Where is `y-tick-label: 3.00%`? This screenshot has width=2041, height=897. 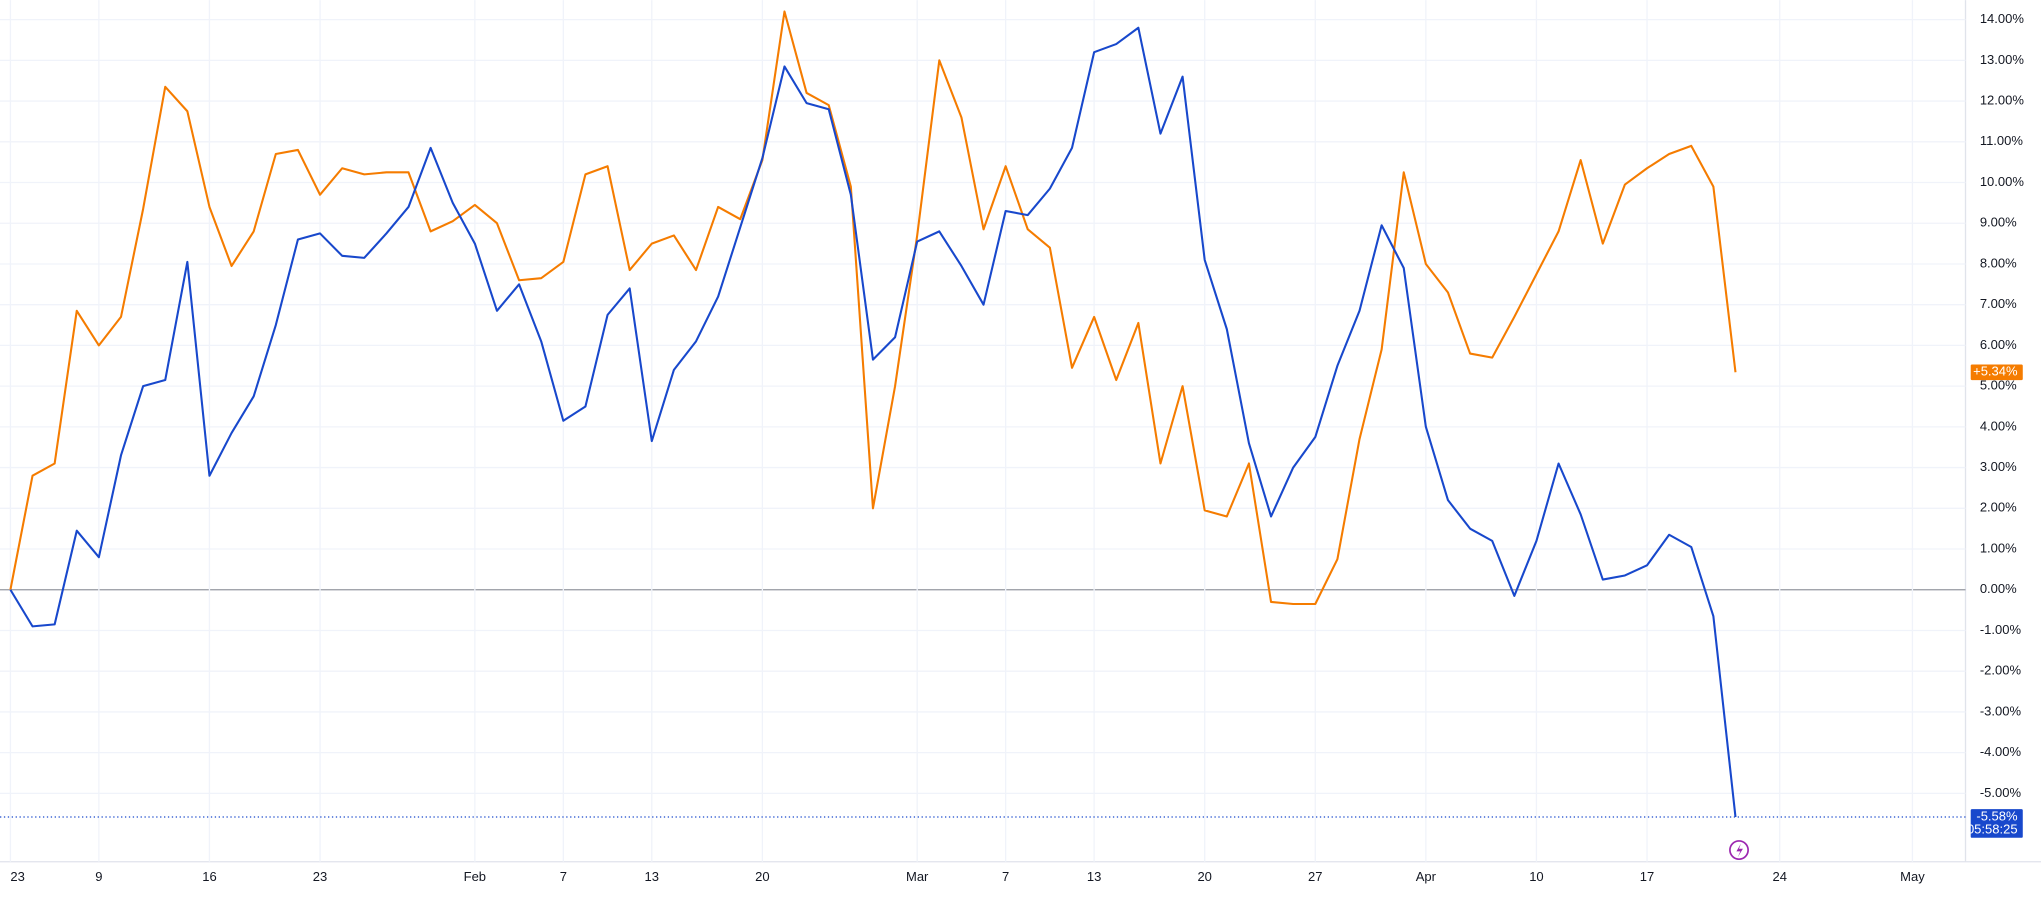 y-tick-label: 3.00% is located at coordinates (1998, 466).